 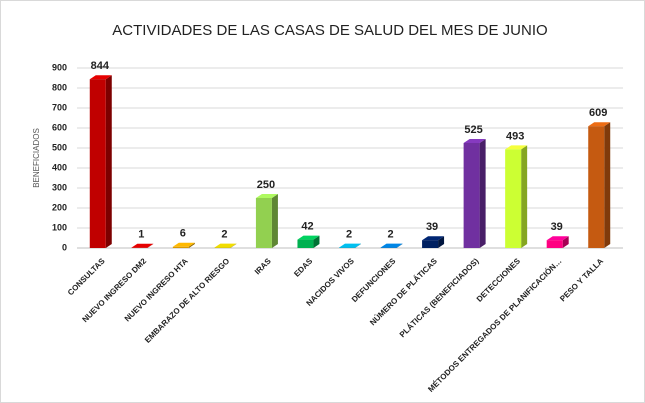 I want to click on value-label: 844, so click(x=100, y=66).